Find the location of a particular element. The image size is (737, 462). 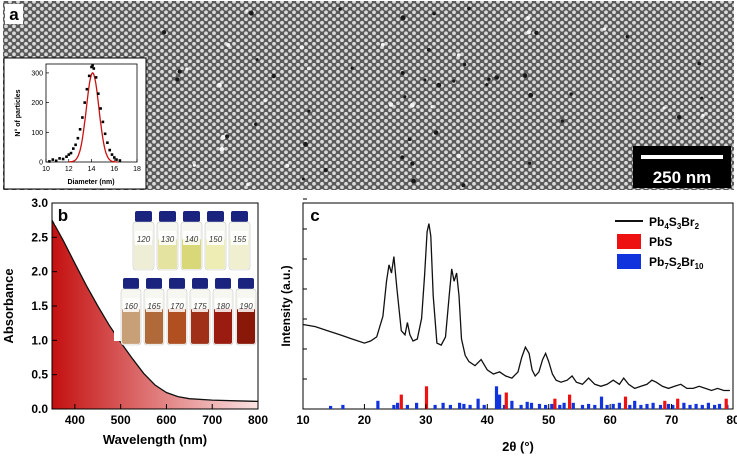

panel-b-y-tick-label: 0.0 is located at coordinates (39, 409).